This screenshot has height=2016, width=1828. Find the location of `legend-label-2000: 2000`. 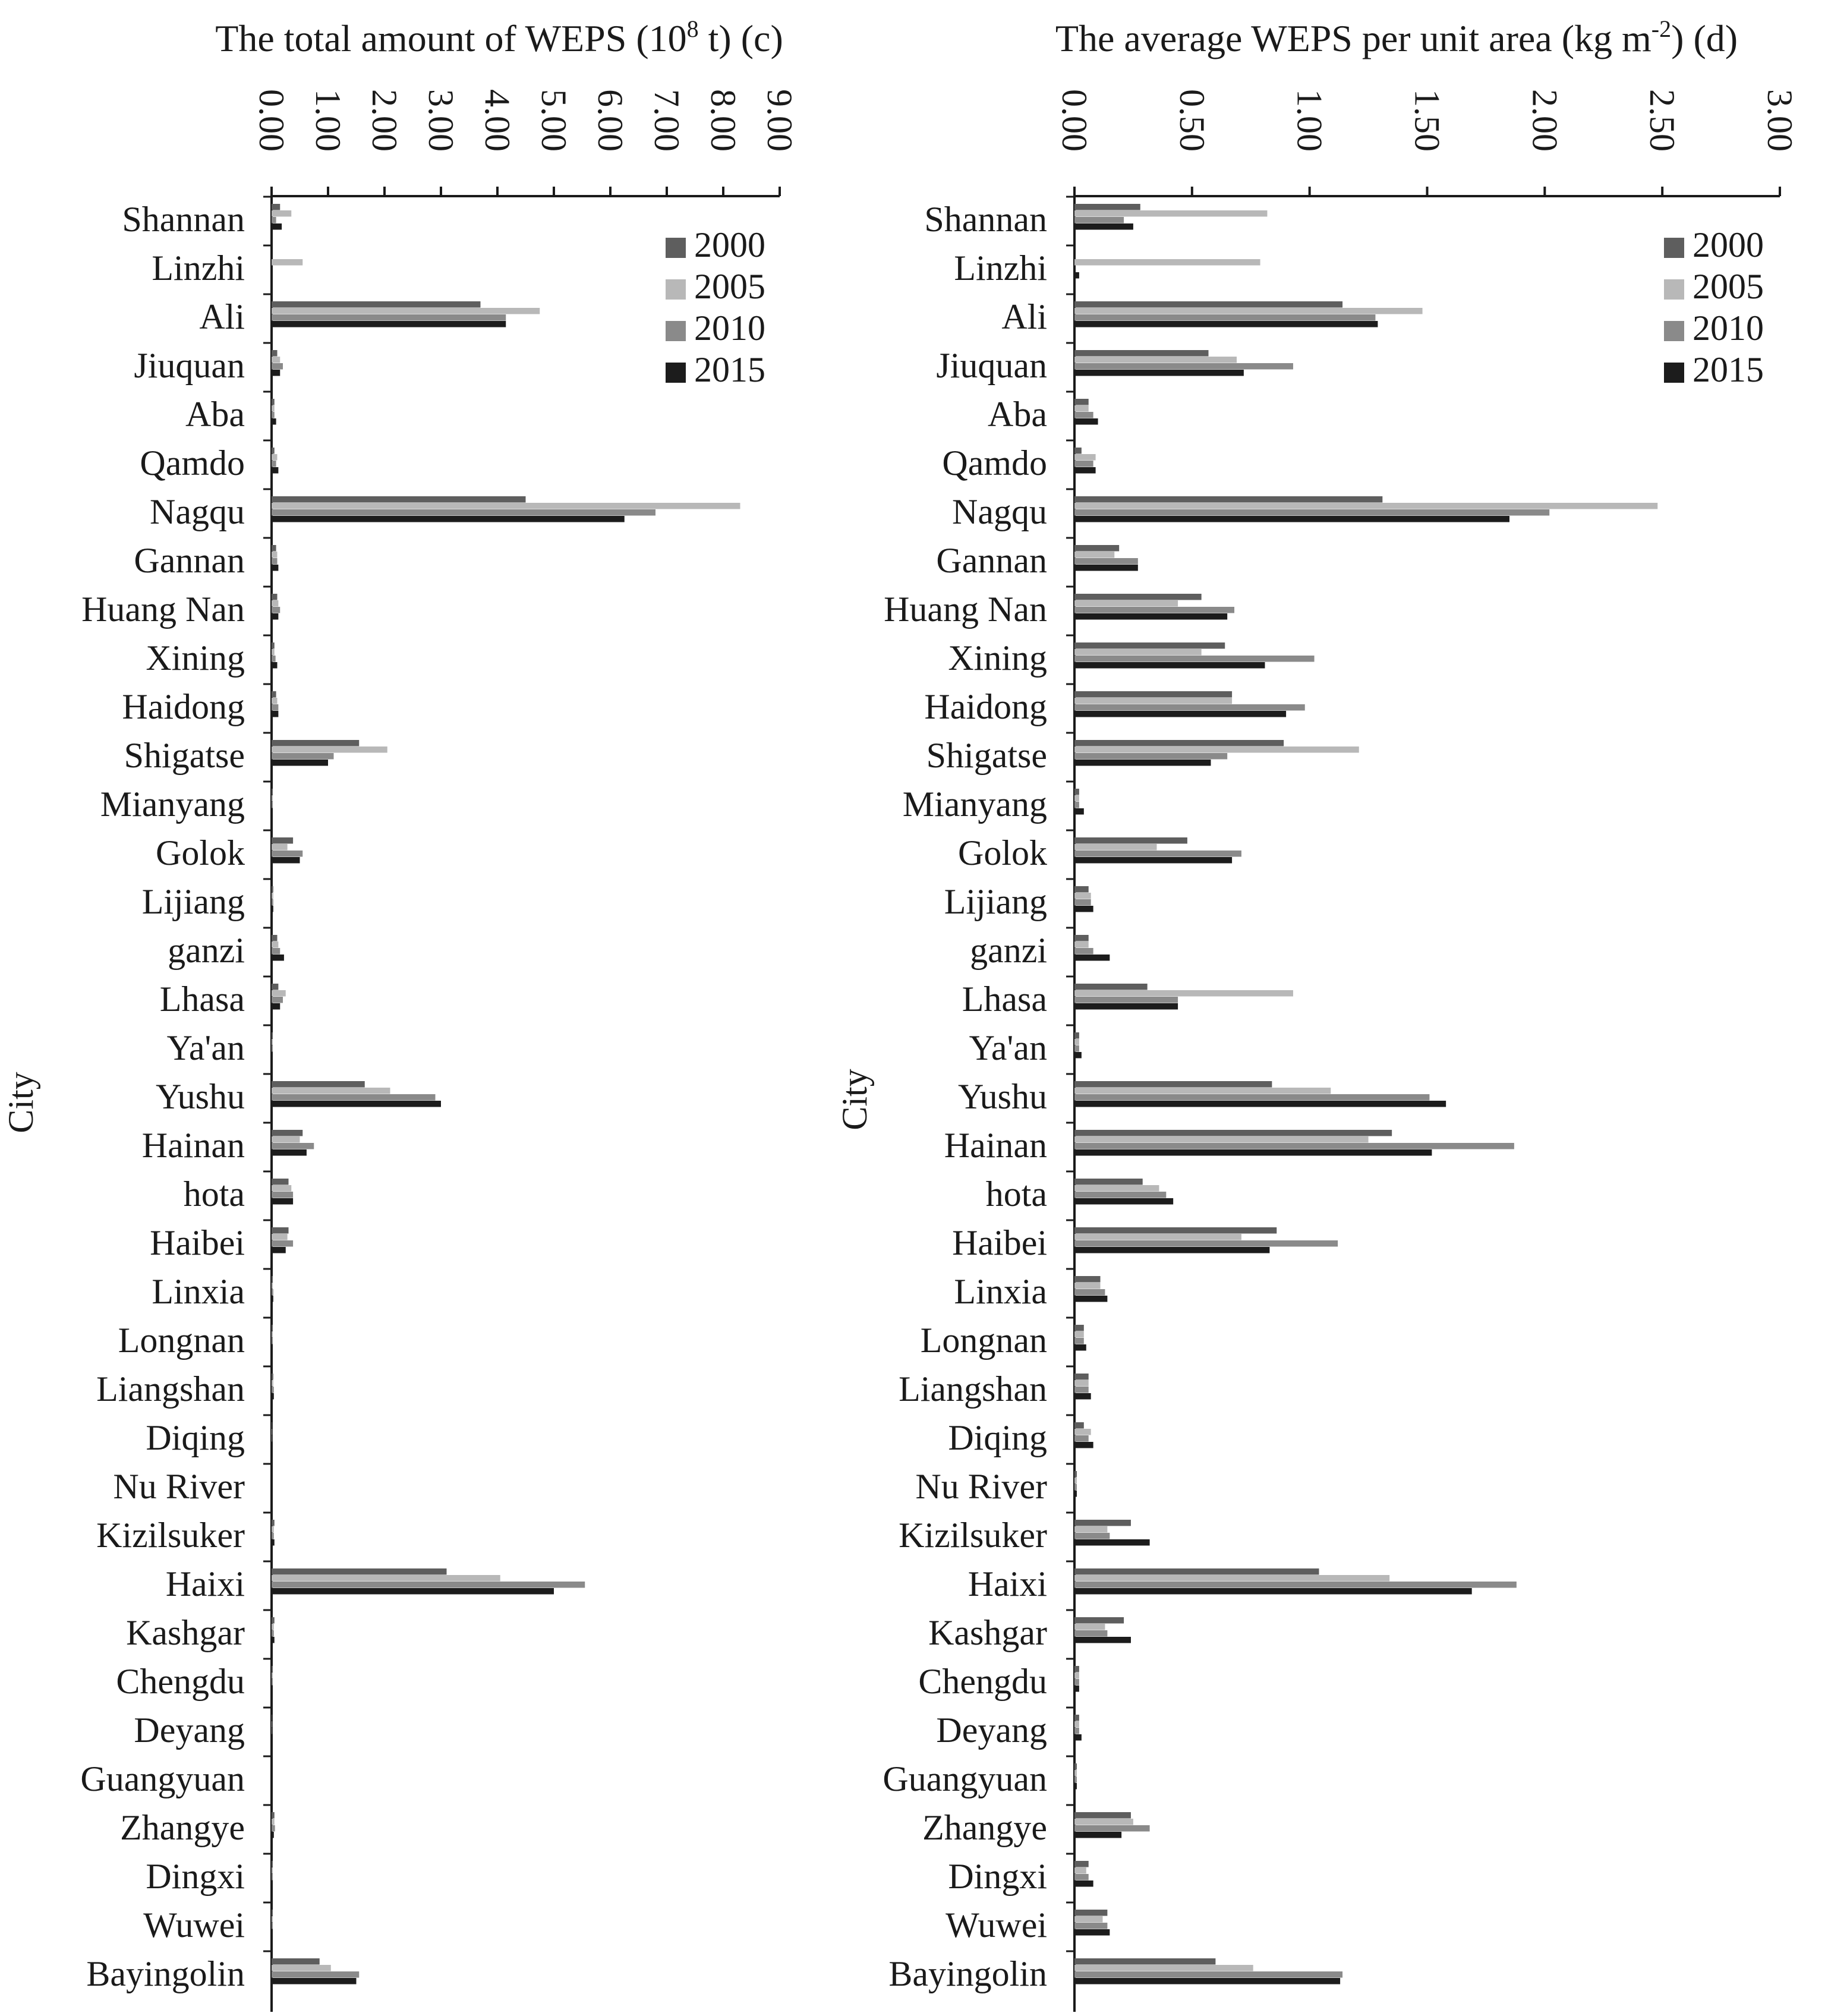

legend-label-2000: 2000 is located at coordinates (729, 244).